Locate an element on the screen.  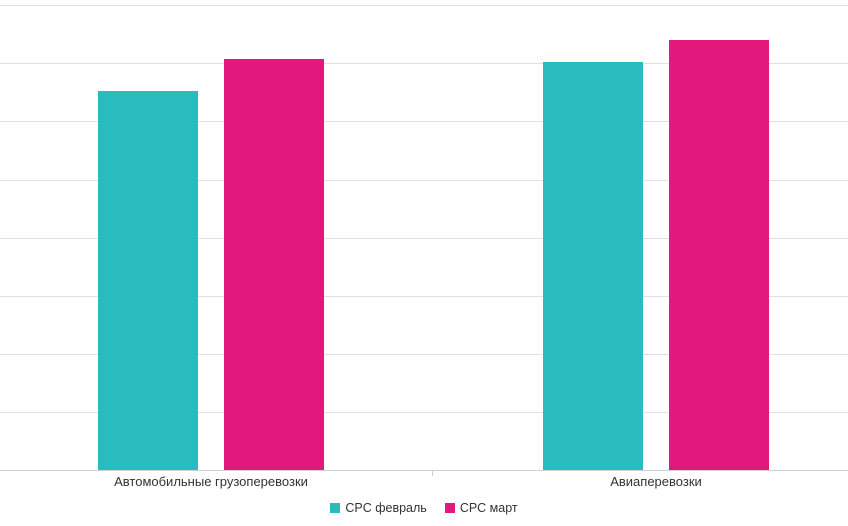
legend-item-cpc-march: CPC март is located at coordinates (481, 508).